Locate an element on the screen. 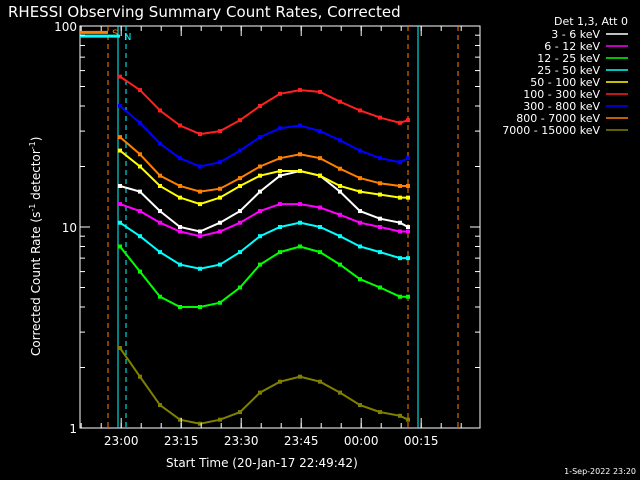  y-tick-label: 1 is located at coordinates (73, 429).